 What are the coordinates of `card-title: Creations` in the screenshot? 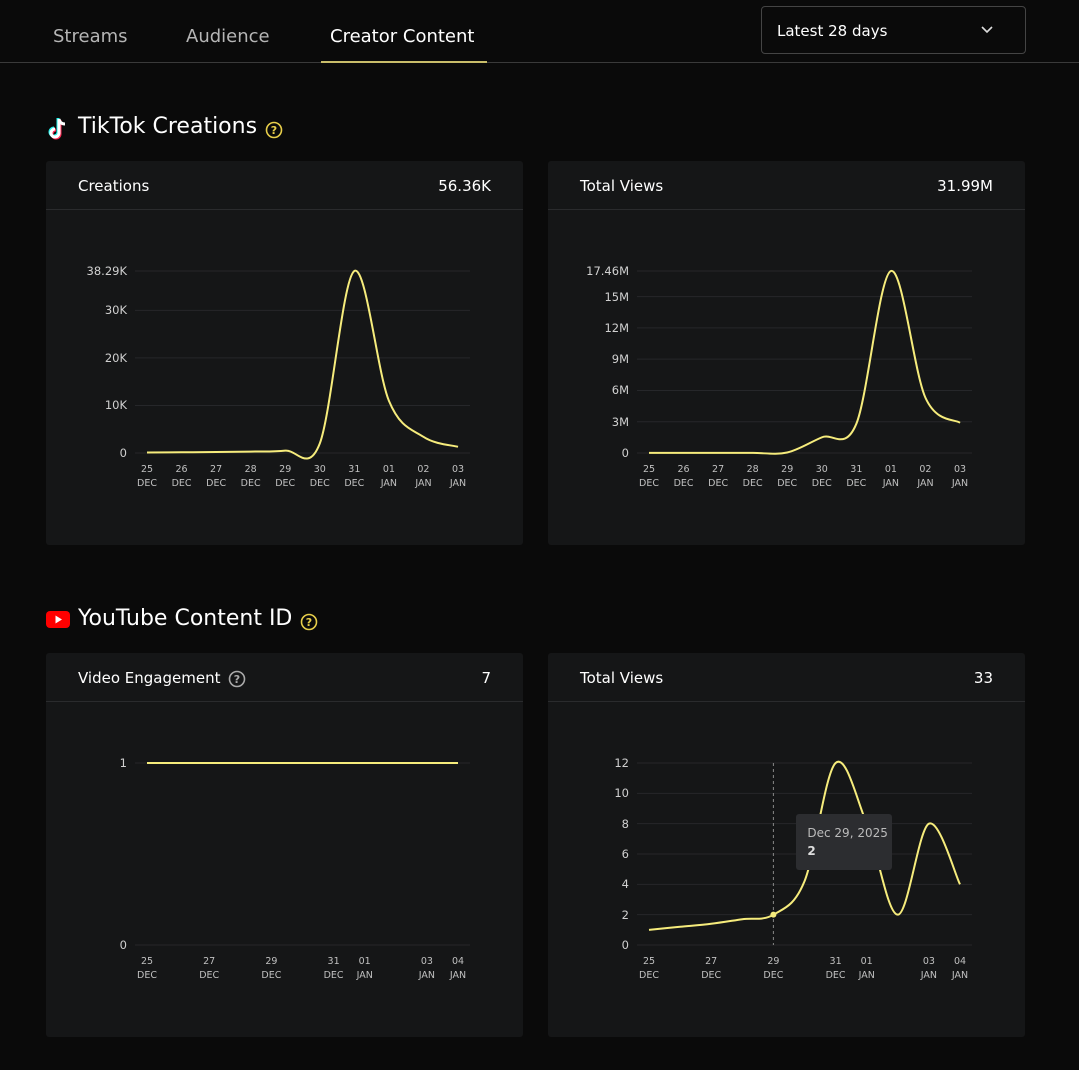 It's located at (114, 186).